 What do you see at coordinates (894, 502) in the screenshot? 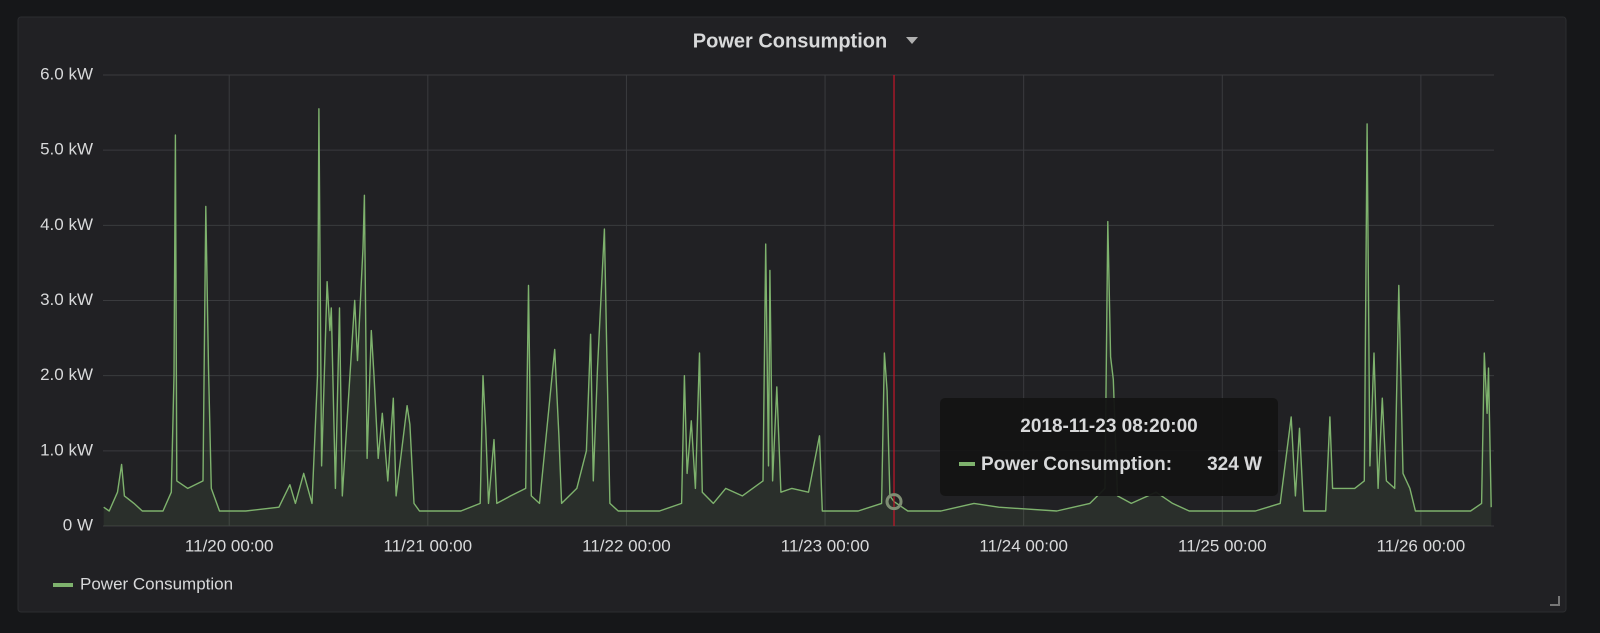
I see `hover-point` at bounding box center [894, 502].